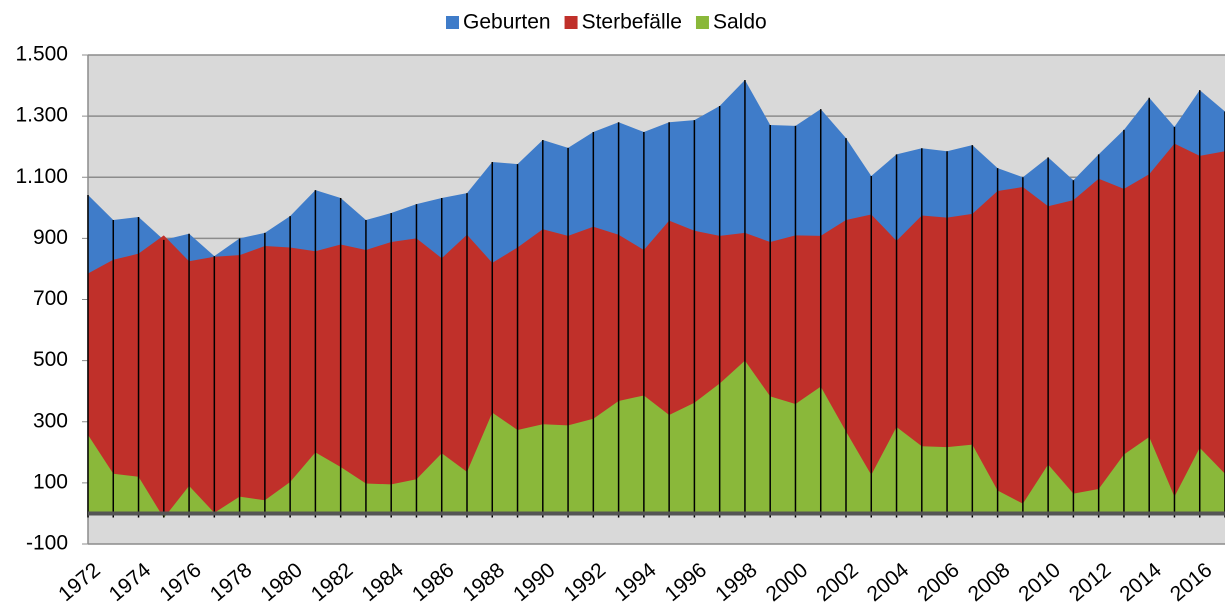 This screenshot has width=1225, height=607. What do you see at coordinates (433, 582) in the screenshot?
I see `x-tick-label: 1986` at bounding box center [433, 582].